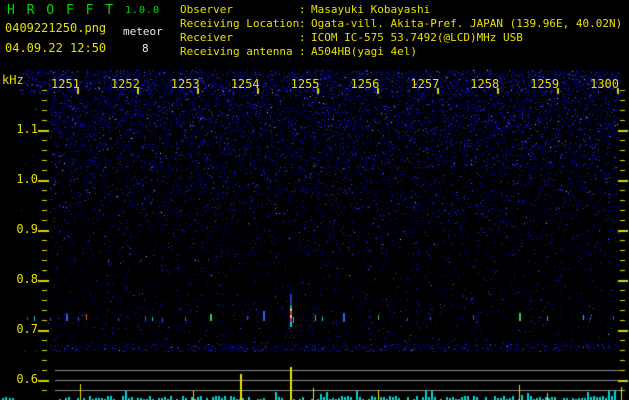 This screenshot has width=629, height=400. Describe the element at coordinates (604, 84) in the screenshot. I see `x-tick-label: 1300` at that location.